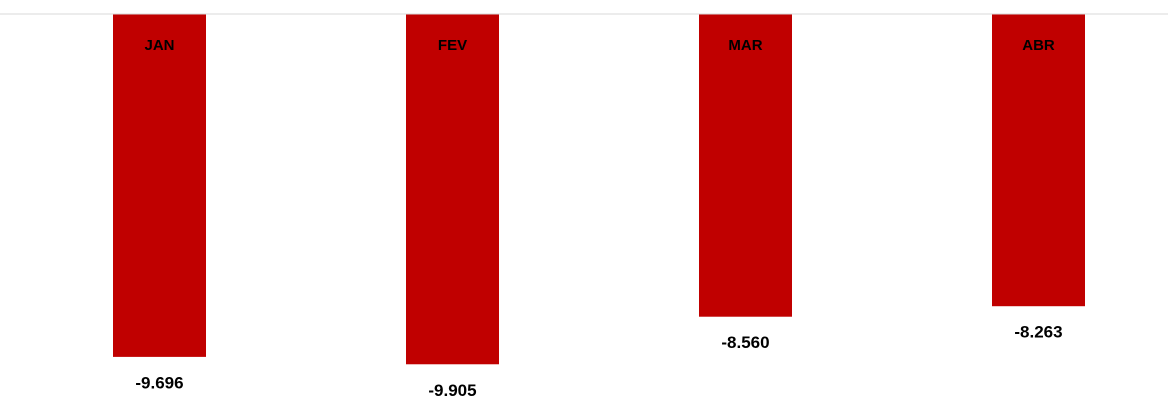 The image size is (1168, 403). I want to click on category-label: FEV, so click(452, 45).